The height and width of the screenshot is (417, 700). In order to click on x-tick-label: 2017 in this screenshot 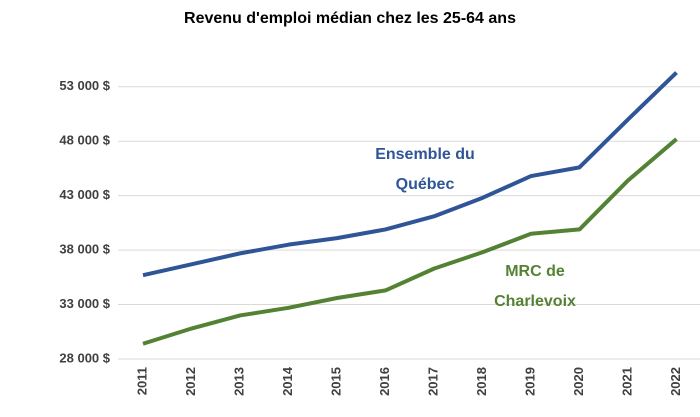, I will do `click(432, 381)`.